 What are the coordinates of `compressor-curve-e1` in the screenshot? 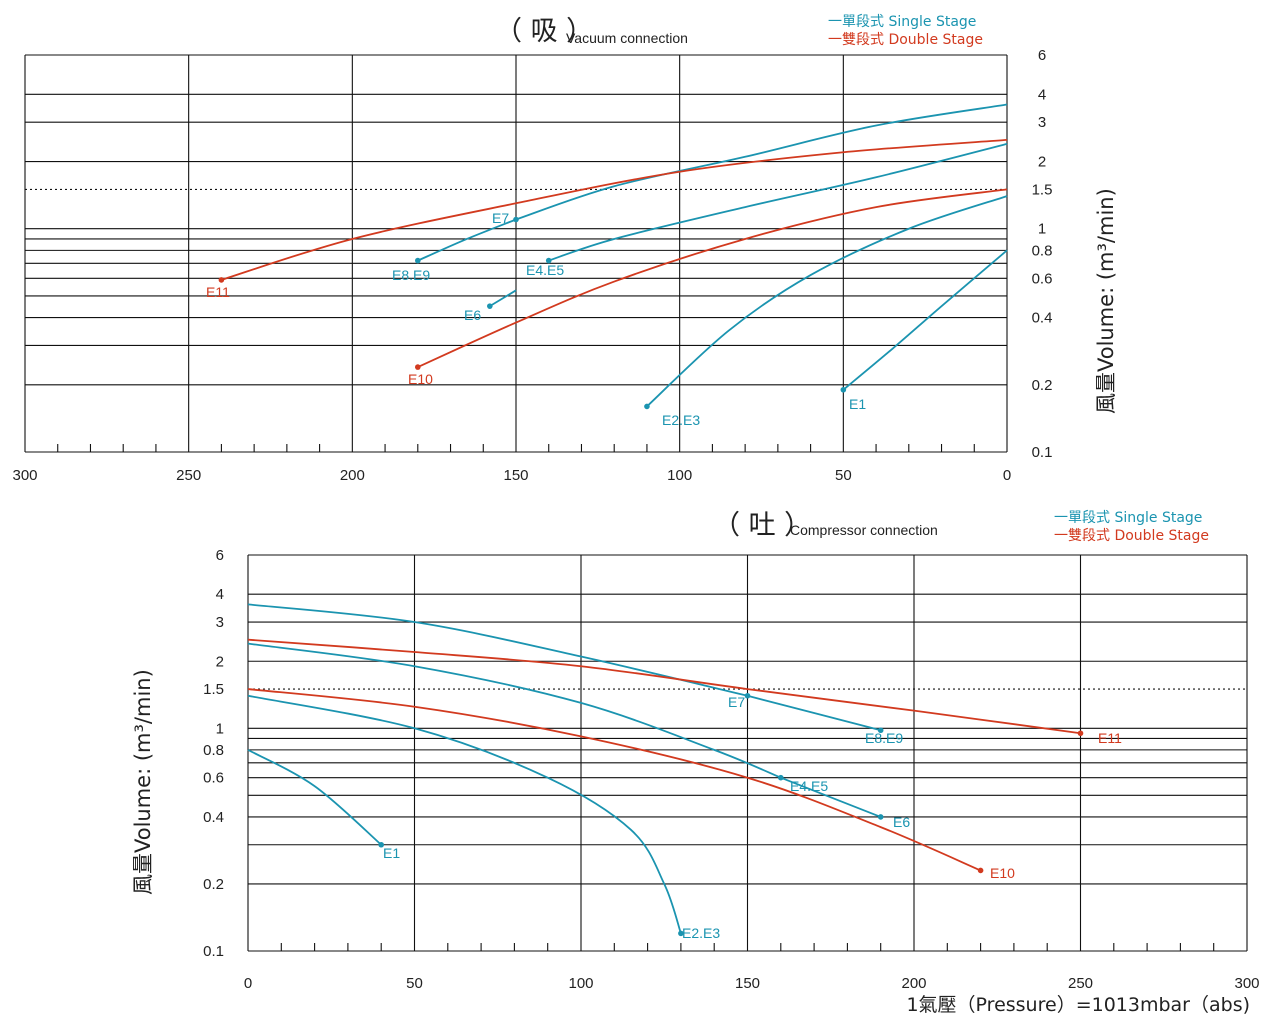 It's located at (314, 797).